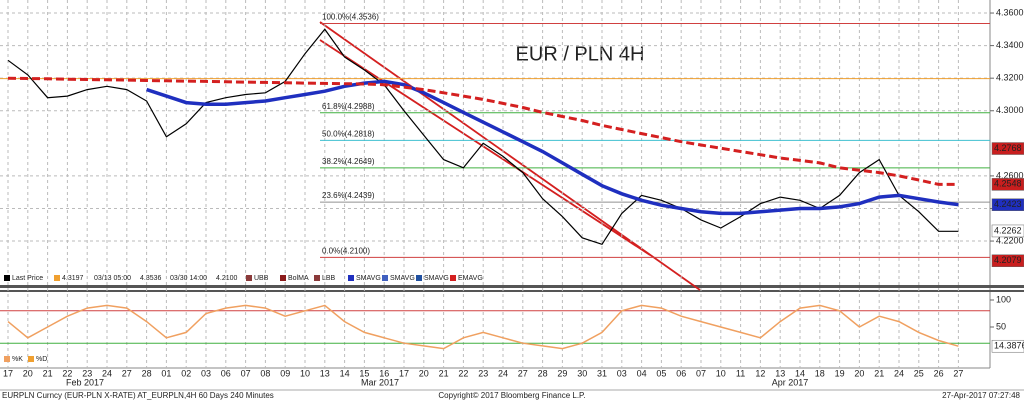 The width and height of the screenshot is (1024, 401). I want to click on y-tick-label: 4.2200, so click(1010, 240).